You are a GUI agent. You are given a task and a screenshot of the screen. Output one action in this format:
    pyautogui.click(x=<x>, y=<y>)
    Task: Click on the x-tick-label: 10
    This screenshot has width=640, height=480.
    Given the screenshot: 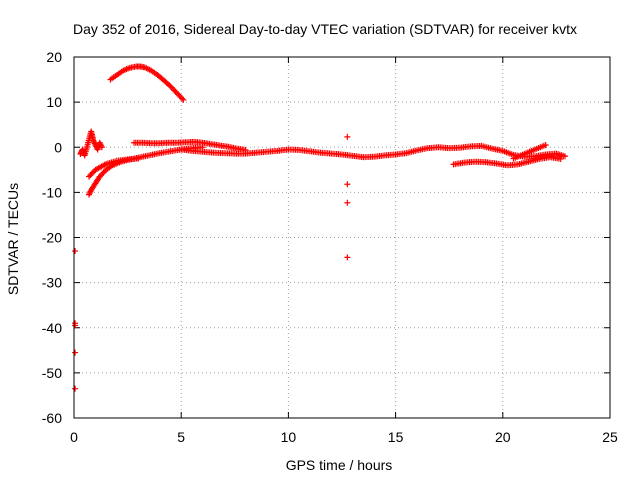 What is the action you would take?
    pyautogui.click(x=289, y=437)
    